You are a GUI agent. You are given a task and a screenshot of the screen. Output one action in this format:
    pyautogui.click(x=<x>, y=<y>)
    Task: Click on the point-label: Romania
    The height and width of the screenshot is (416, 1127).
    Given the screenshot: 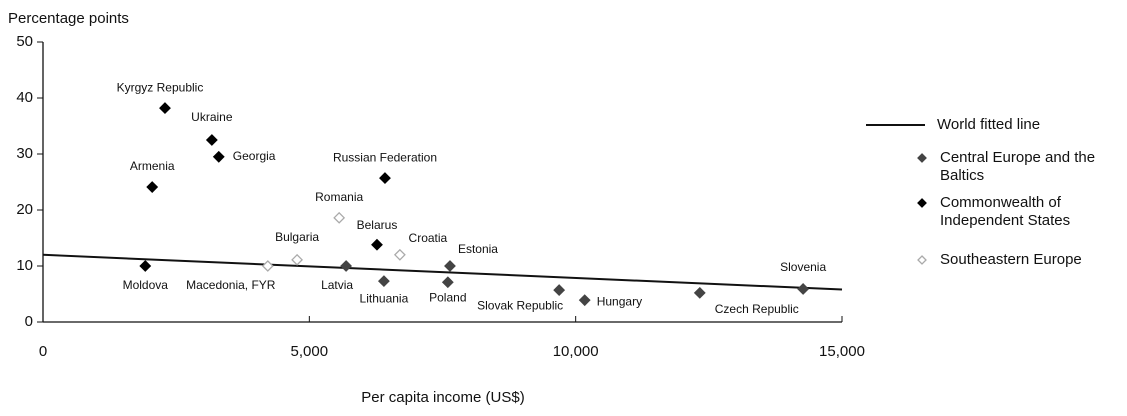 What is the action you would take?
    pyautogui.click(x=339, y=197)
    